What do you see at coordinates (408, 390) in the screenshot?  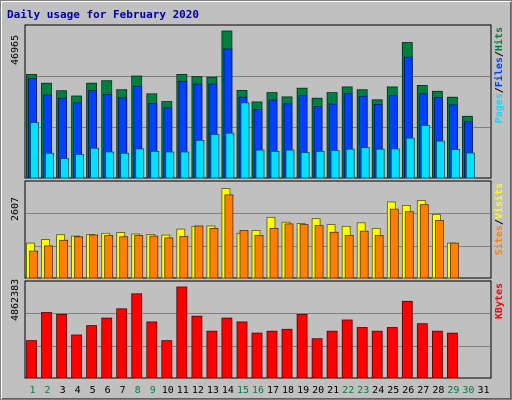 I see `x-tick-label-day-26: 26` at bounding box center [408, 390].